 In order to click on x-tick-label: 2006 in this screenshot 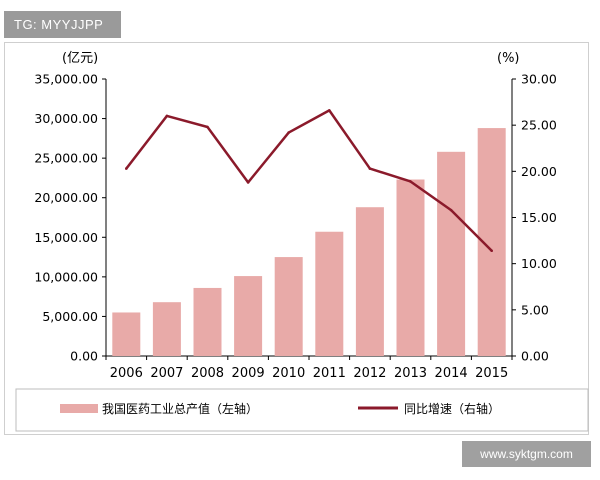, I will do `click(126, 373)`.